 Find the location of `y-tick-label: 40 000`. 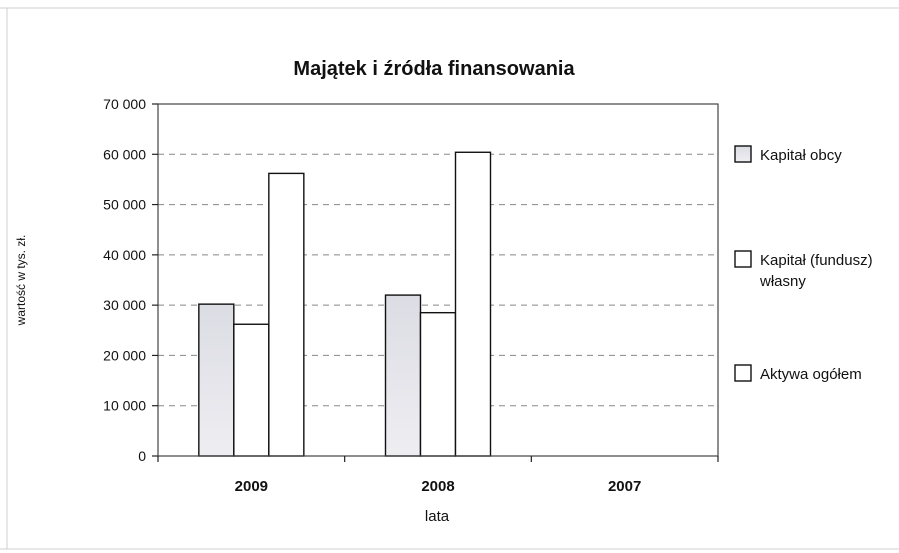

y-tick-label: 40 000 is located at coordinates (124, 255).